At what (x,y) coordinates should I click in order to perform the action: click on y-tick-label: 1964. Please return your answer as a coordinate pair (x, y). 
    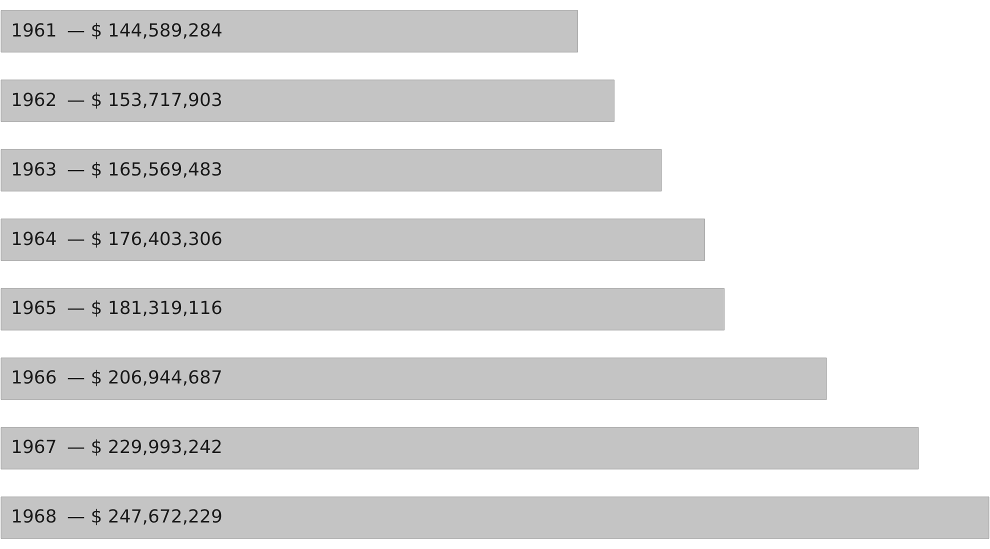
    Looking at the image, I should click on (34, 239).